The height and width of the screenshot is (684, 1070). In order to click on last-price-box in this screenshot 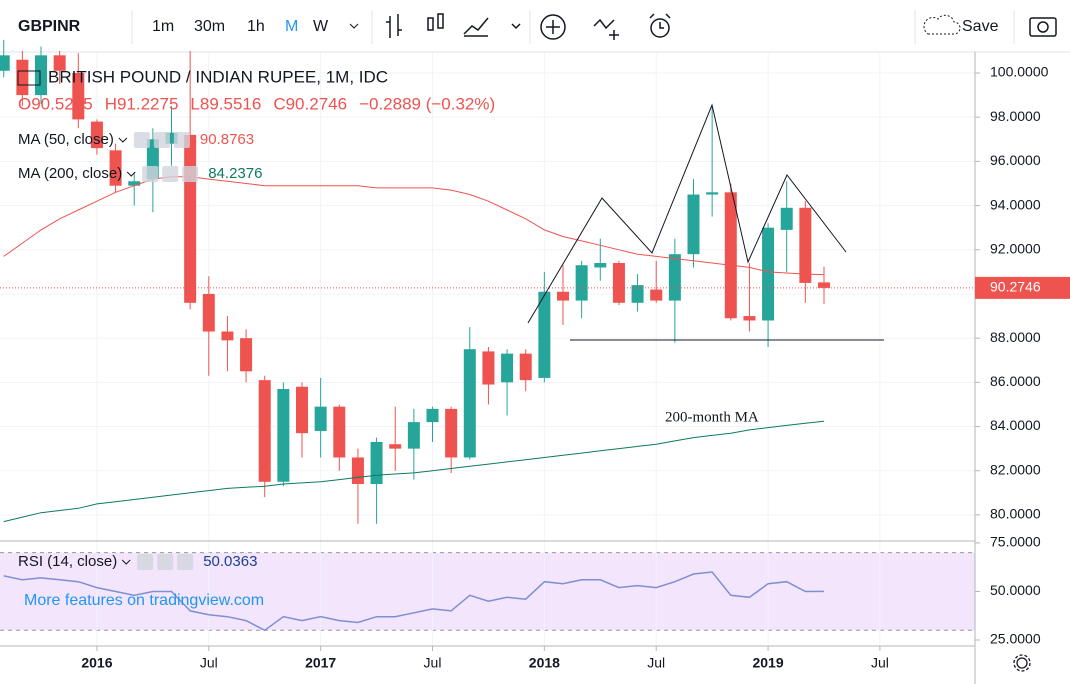, I will do `click(1022, 287)`.